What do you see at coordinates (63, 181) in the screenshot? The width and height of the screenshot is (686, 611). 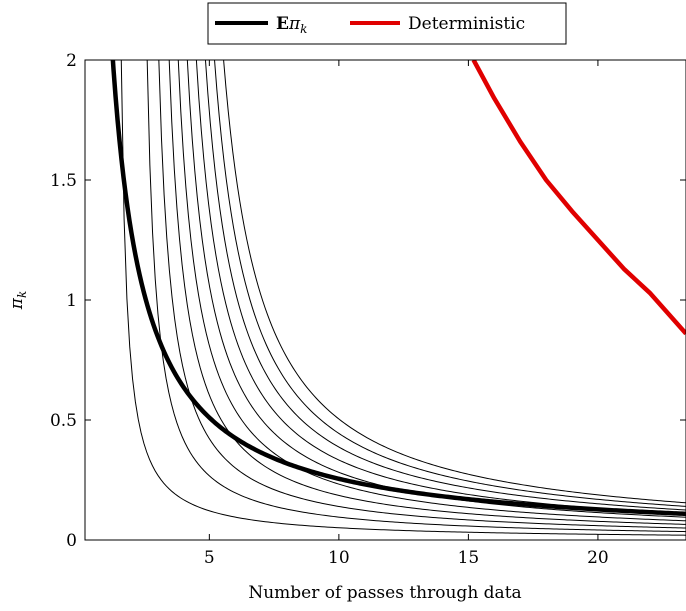 I see `y-tick-label: 1.5` at bounding box center [63, 181].